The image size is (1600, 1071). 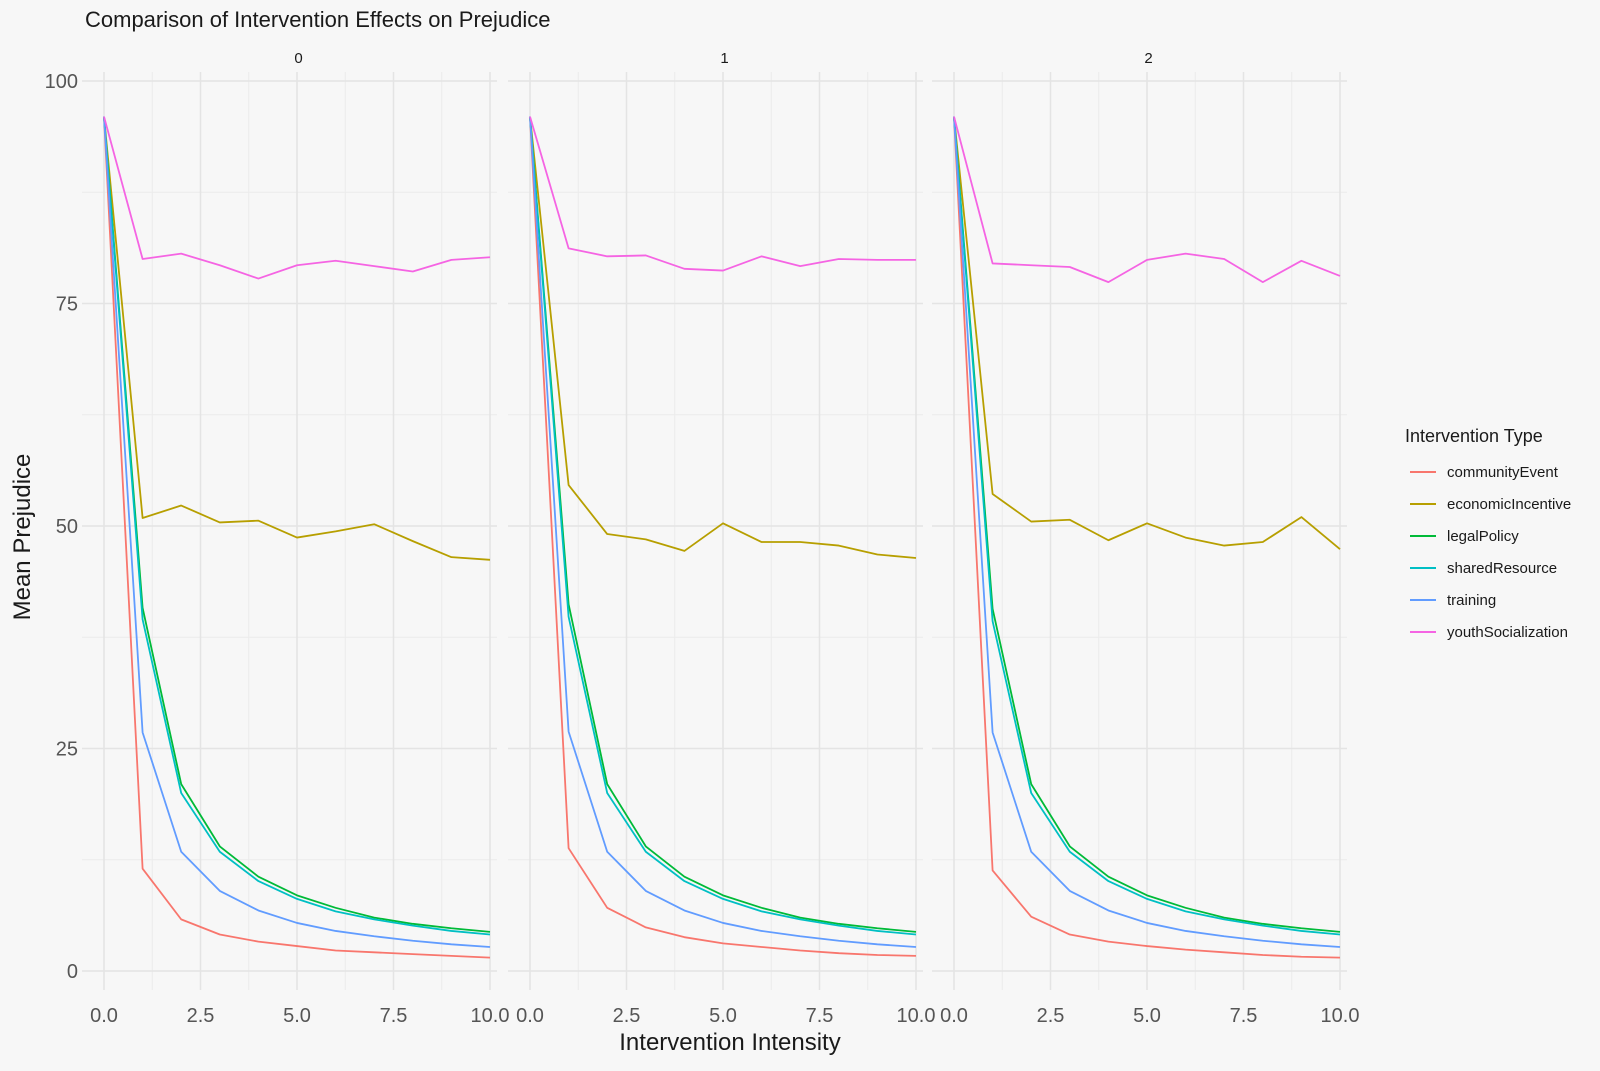 I want to click on legend-label: economicIncentive, so click(x=1509, y=504).